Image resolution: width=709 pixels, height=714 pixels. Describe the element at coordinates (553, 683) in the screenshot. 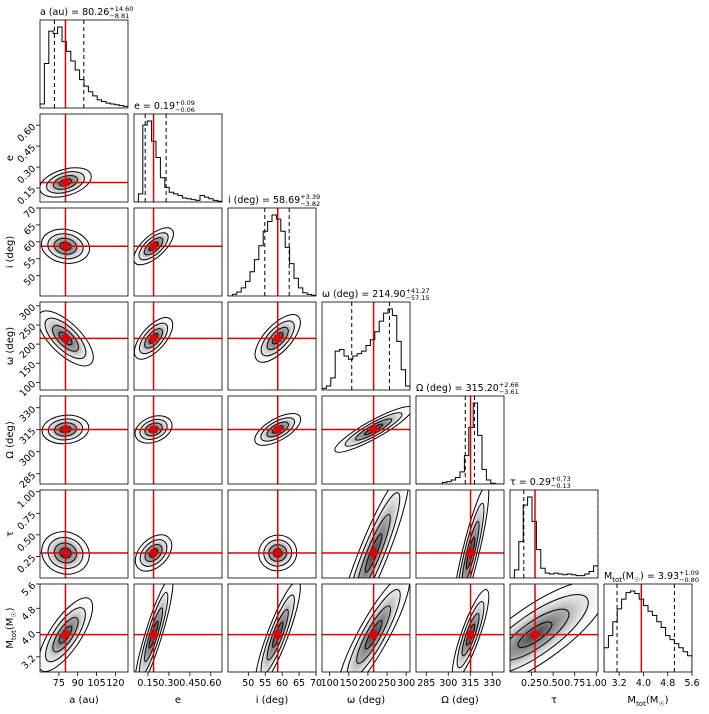

I see `x-tick-label: 0.50` at that location.